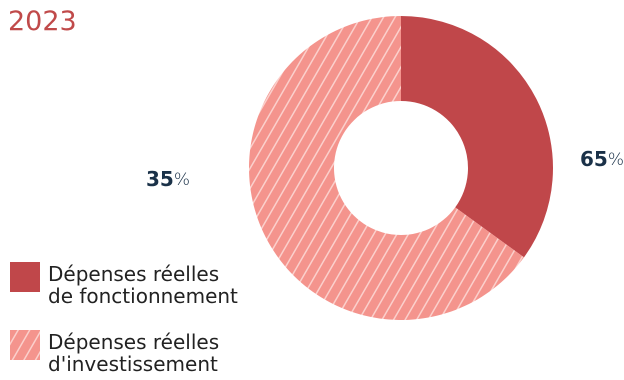 The width and height of the screenshot is (624, 380). I want to click on legend-label: d'investissement, so click(133, 364).